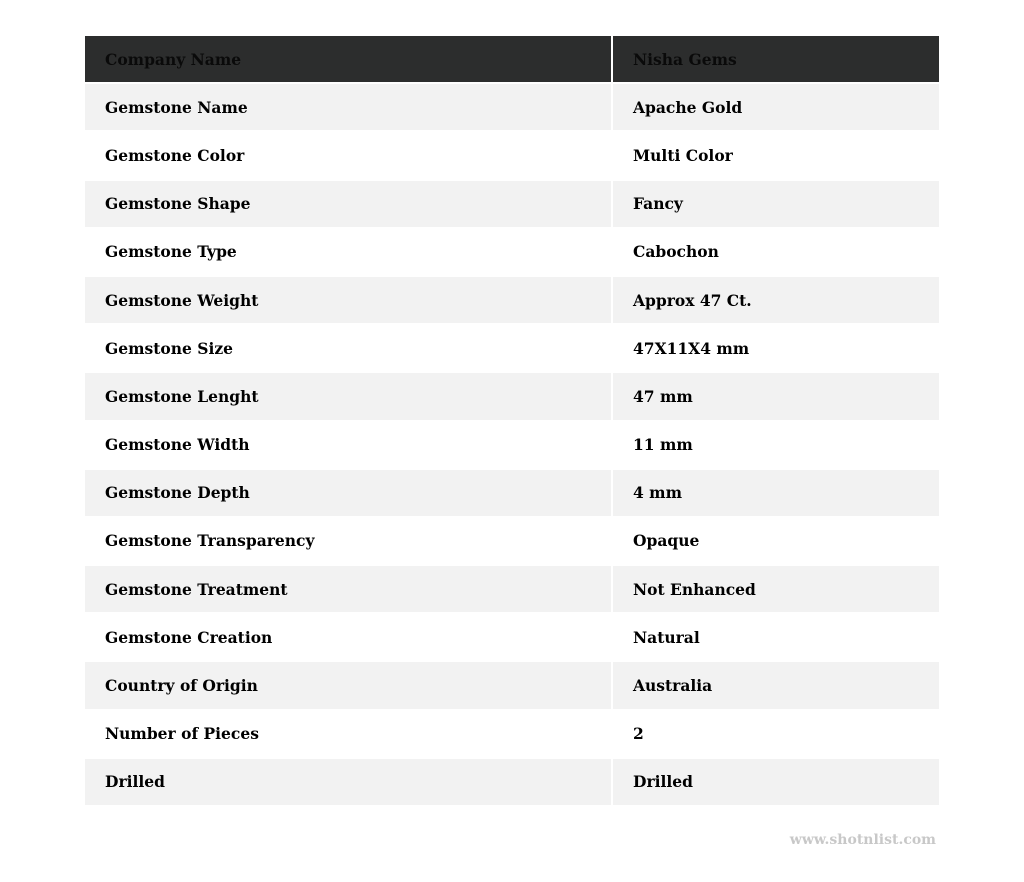  What do you see at coordinates (776, 637) in the screenshot?
I see `row-value: Natural` at bounding box center [776, 637].